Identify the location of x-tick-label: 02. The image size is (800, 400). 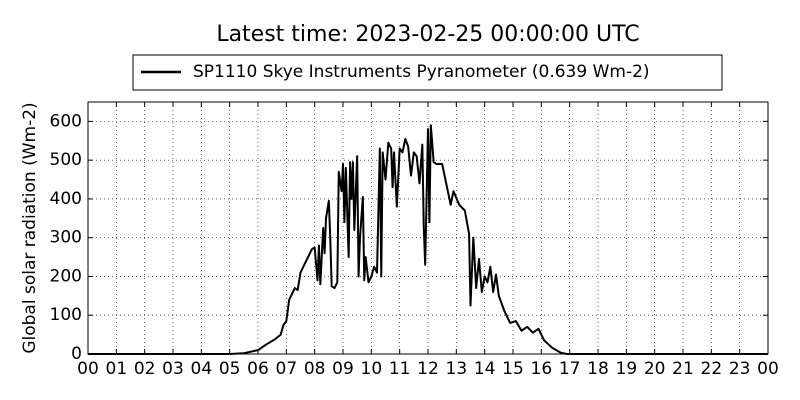
(145, 369).